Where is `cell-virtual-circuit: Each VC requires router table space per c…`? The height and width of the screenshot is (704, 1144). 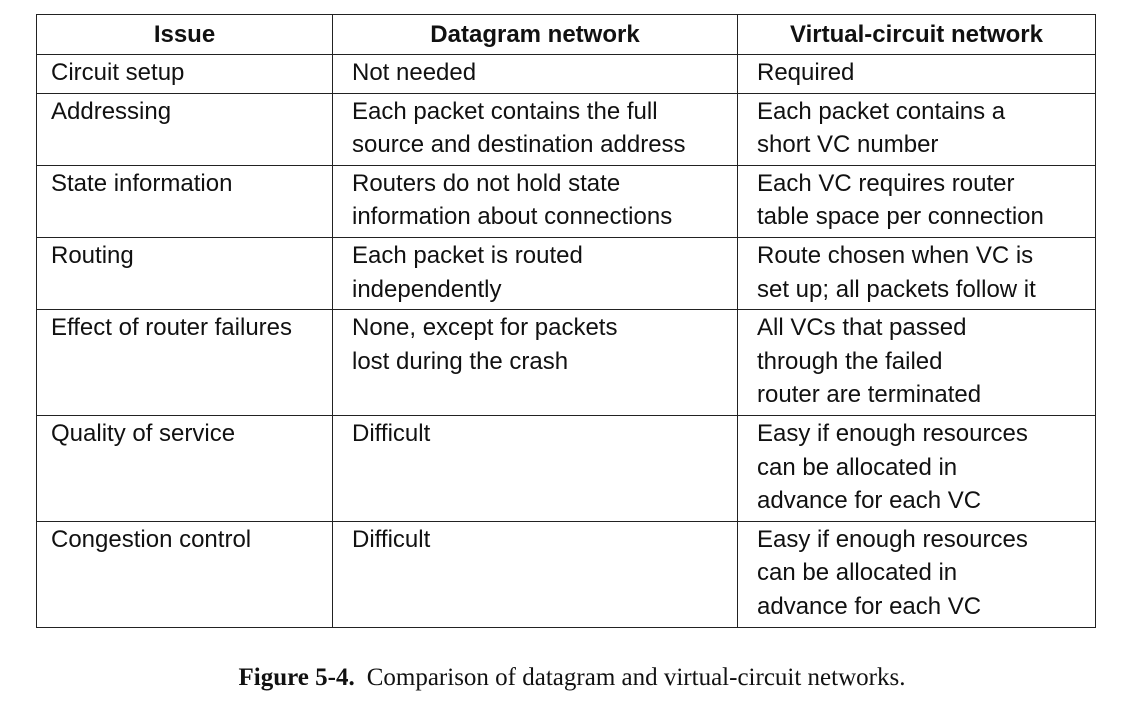
cell-virtual-circuit: Each VC requires router table space per c… is located at coordinates (916, 201).